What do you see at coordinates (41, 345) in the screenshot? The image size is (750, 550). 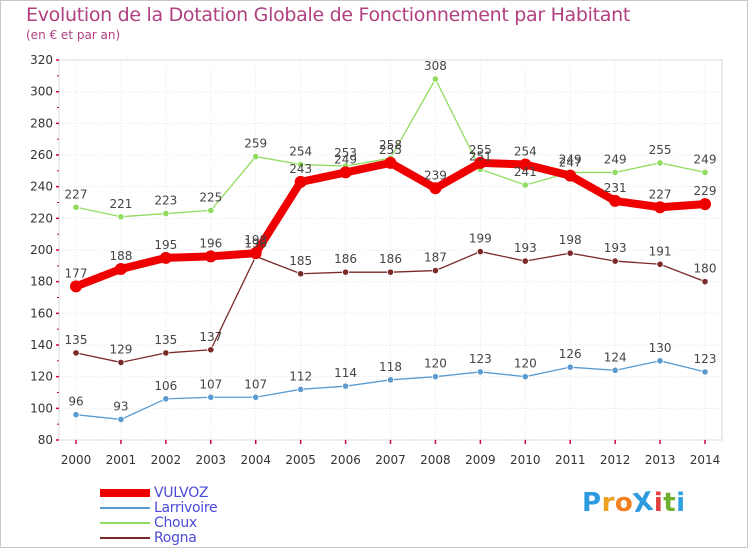 I see `y-tick-label: 140` at bounding box center [41, 345].